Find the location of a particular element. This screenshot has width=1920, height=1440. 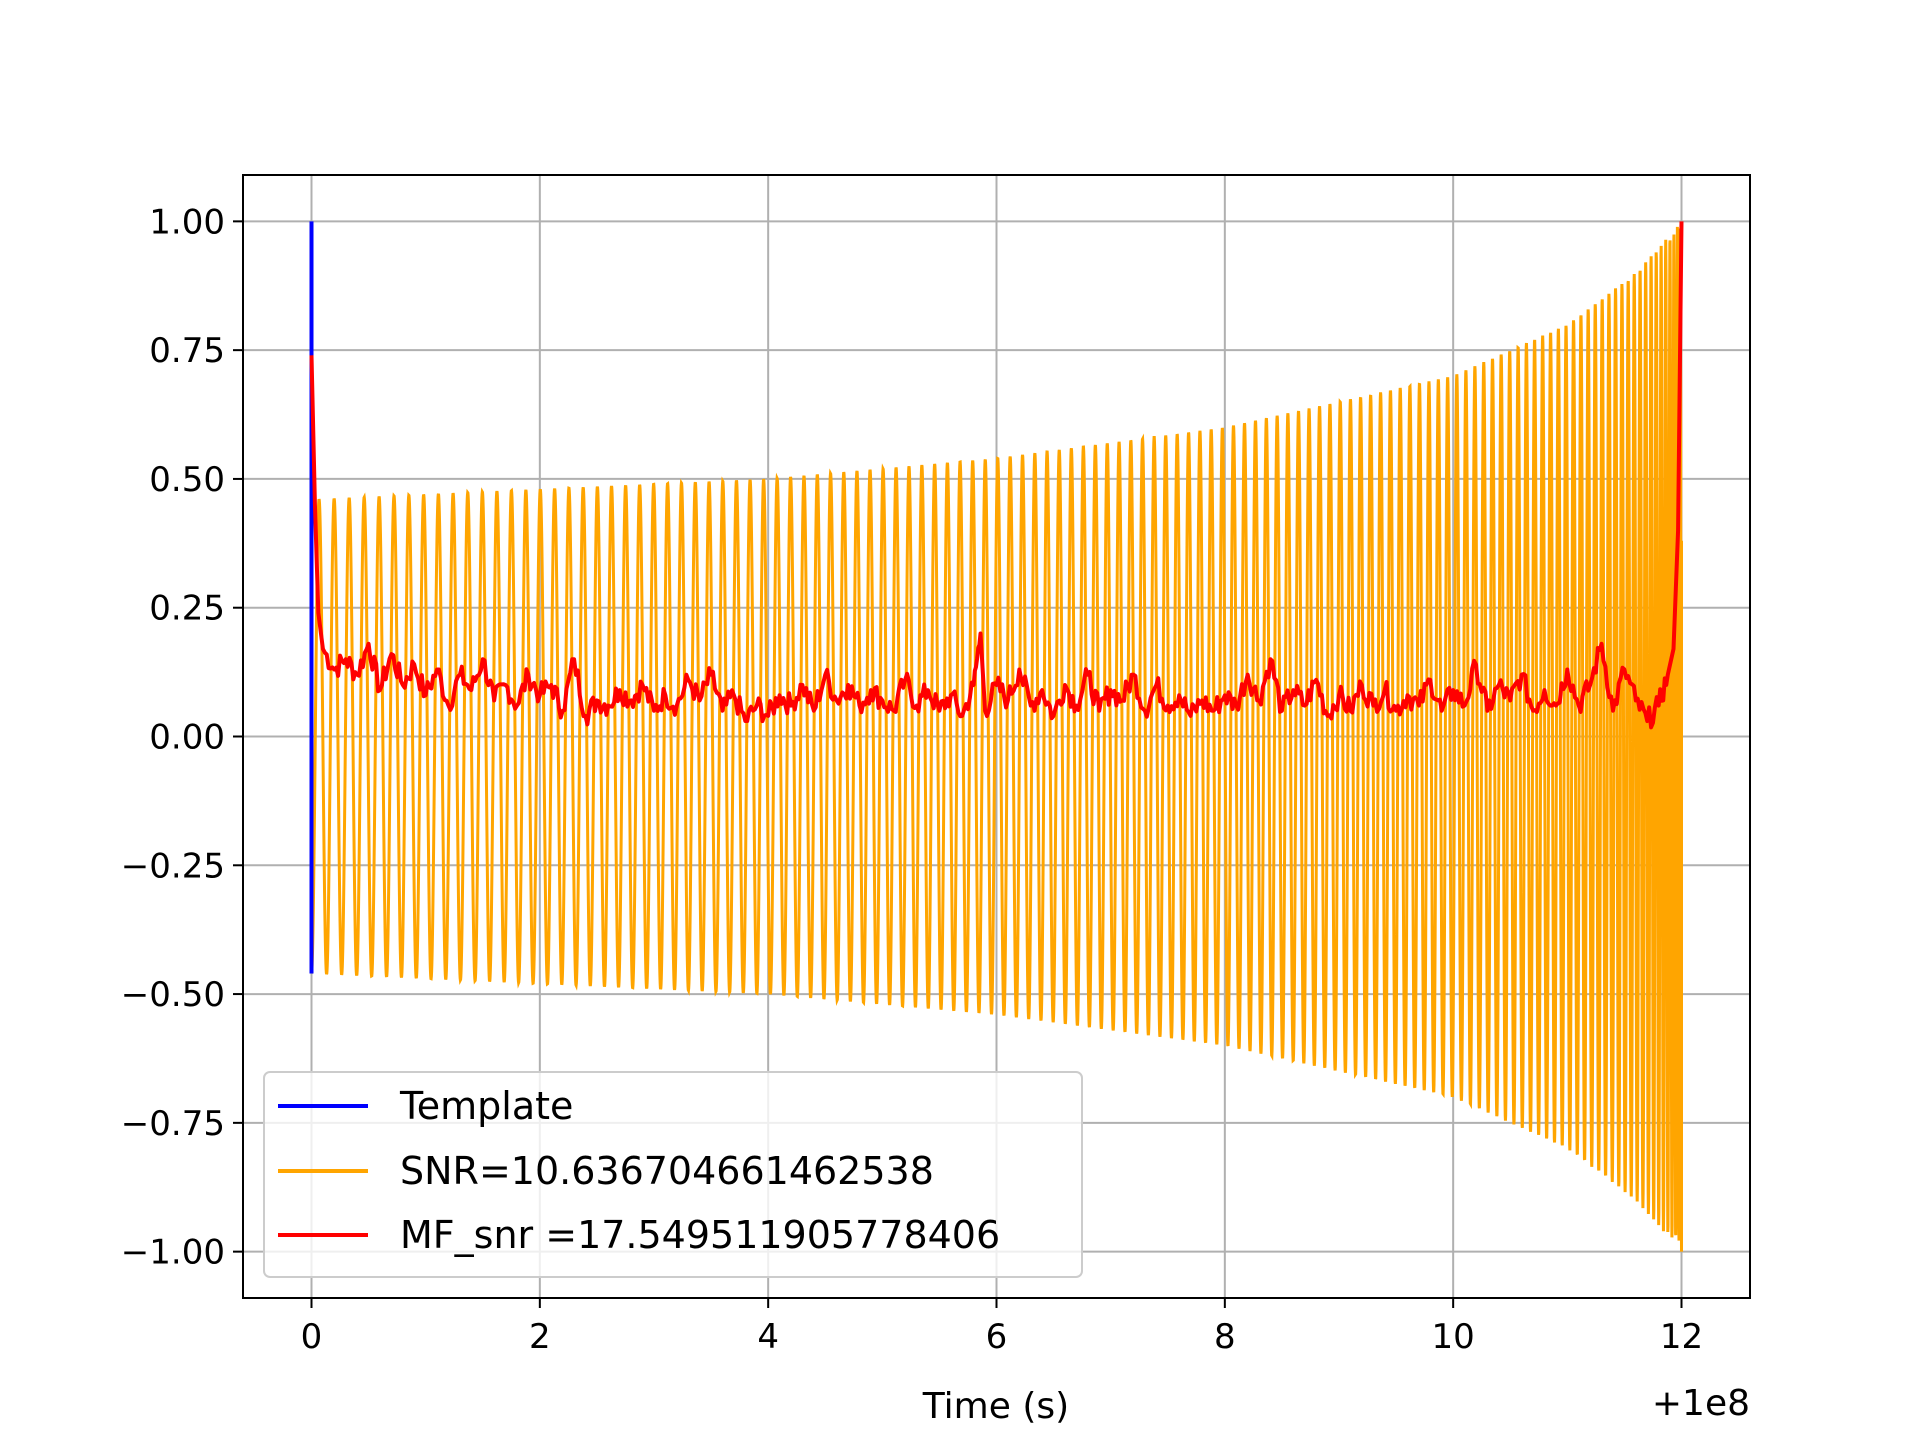

y-tick-label: −0.50 is located at coordinates (173, 995).